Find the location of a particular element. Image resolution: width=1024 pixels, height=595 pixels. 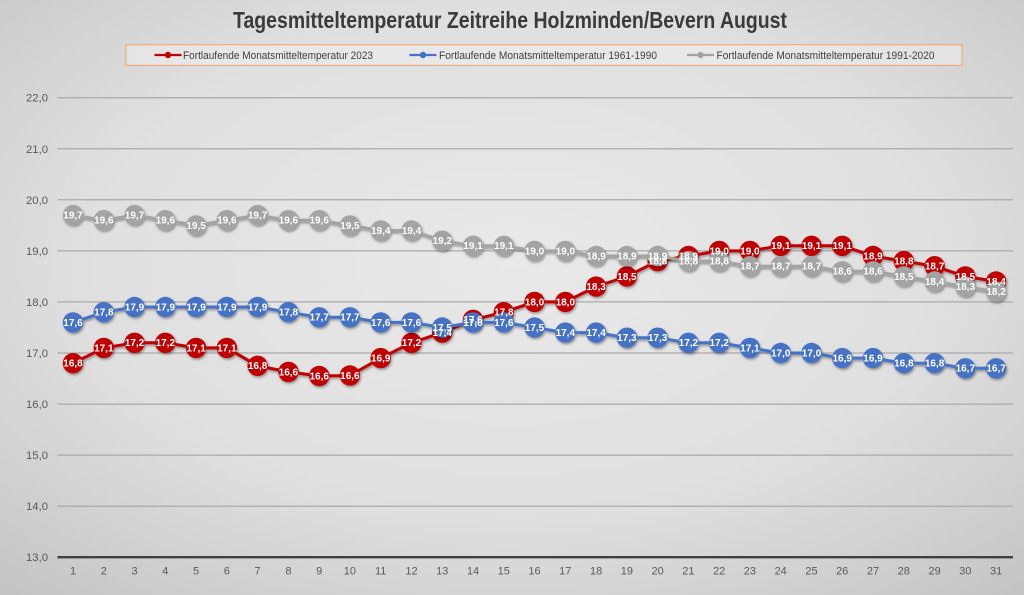

svg-text: 29 is located at coordinates (934, 572).